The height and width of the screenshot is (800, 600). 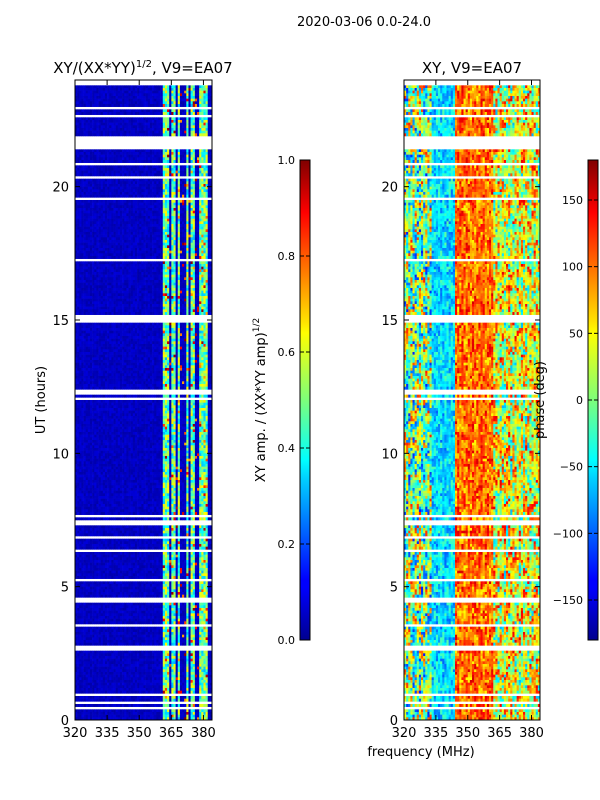 I want to click on colorbar-tick-label: 150, so click(x=572, y=200).